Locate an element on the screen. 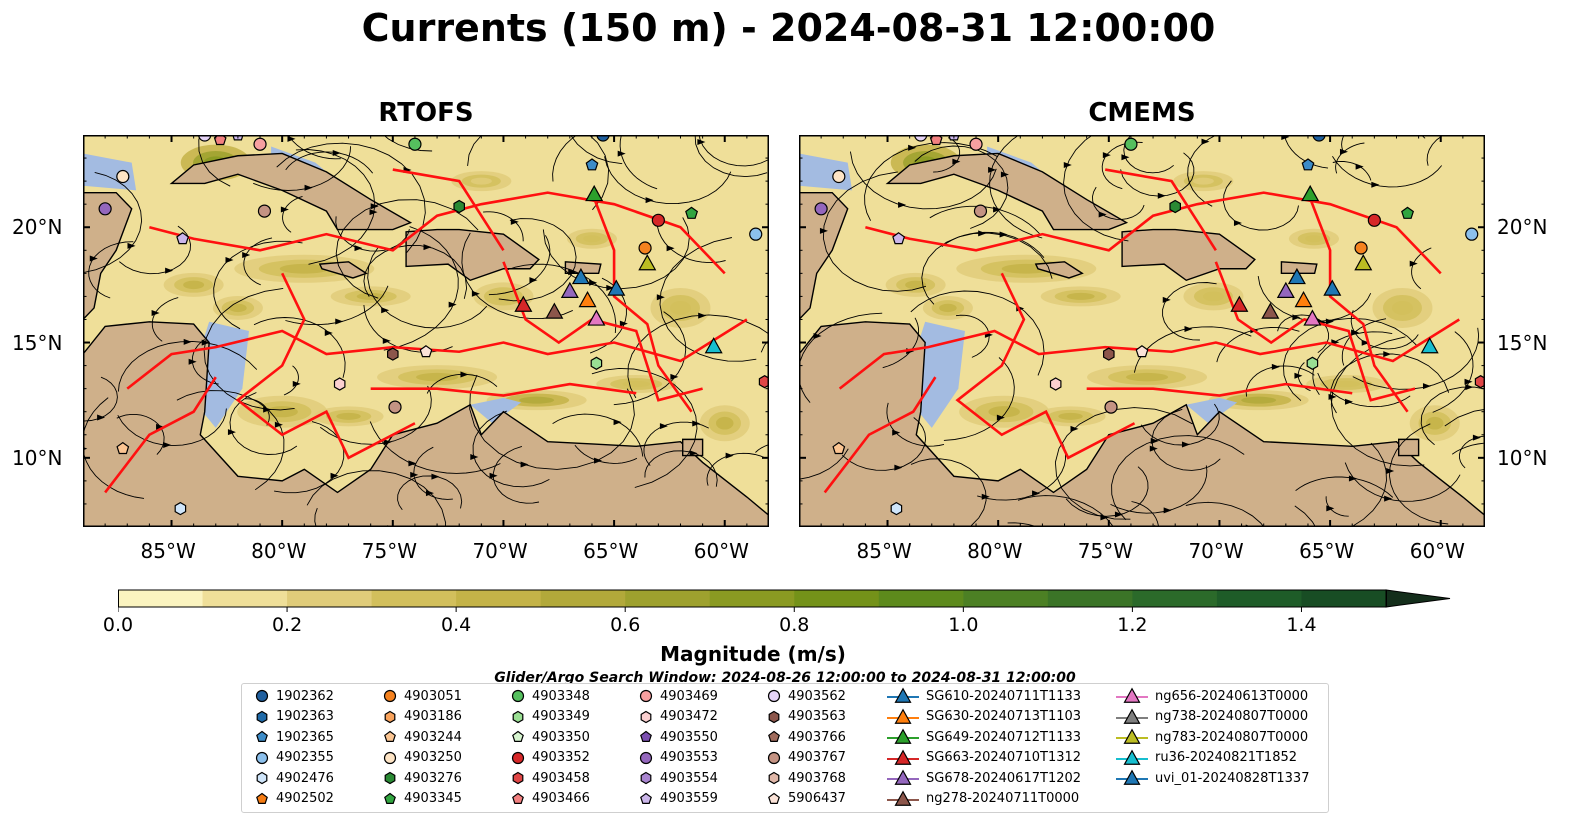  legend-label: 4903349 is located at coordinates (561, 716).